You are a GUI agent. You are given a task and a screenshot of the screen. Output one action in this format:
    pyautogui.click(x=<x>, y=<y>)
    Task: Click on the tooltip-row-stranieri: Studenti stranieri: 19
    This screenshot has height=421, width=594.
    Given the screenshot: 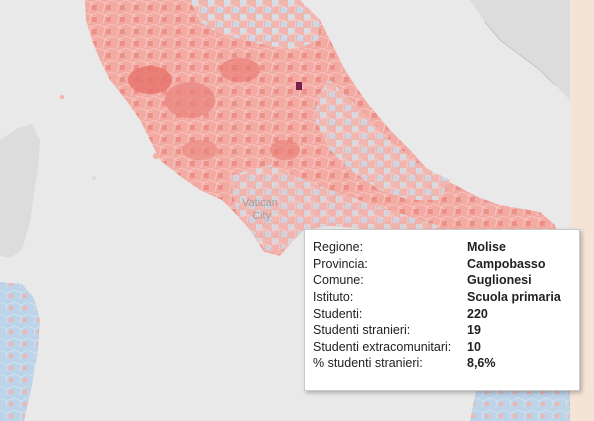 What is the action you would take?
    pyautogui.click(x=437, y=330)
    